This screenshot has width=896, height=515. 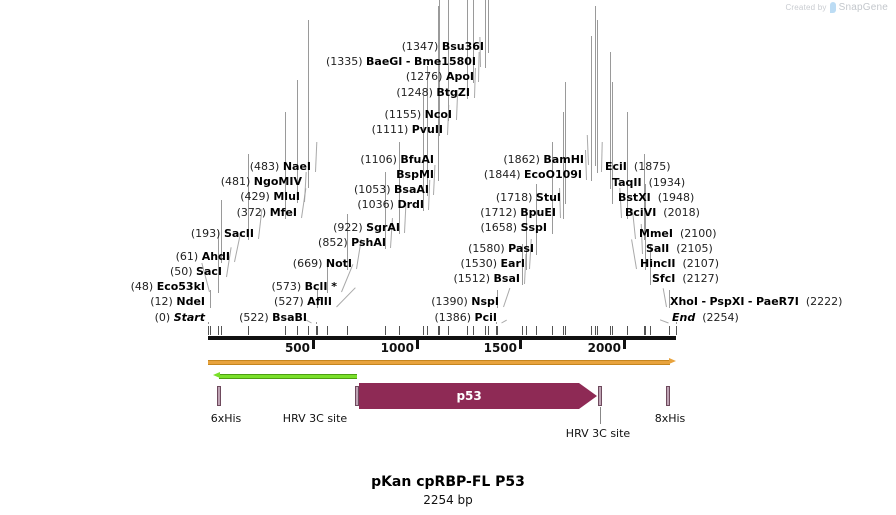 What do you see at coordinates (478, 396) in the screenshot?
I see `p53-cds-arrow: p53` at bounding box center [478, 396].